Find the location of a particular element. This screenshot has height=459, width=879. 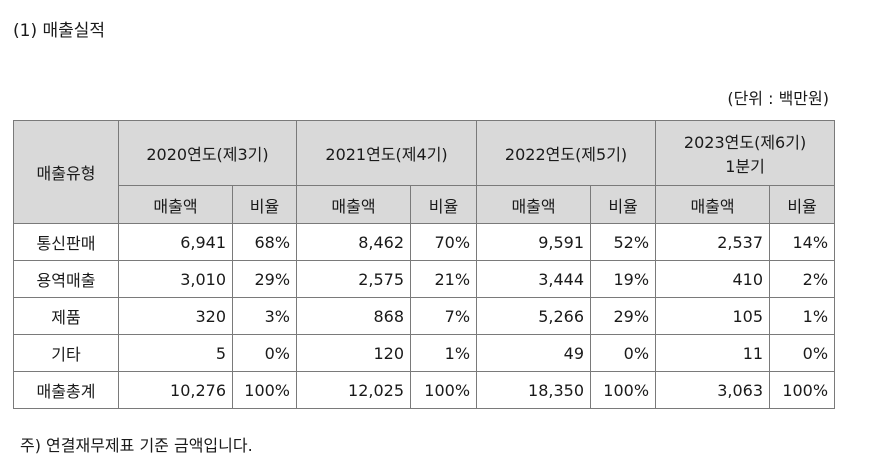

footnote: 주) 연결재무제표 기준 금액입니다. is located at coordinates (136, 445).